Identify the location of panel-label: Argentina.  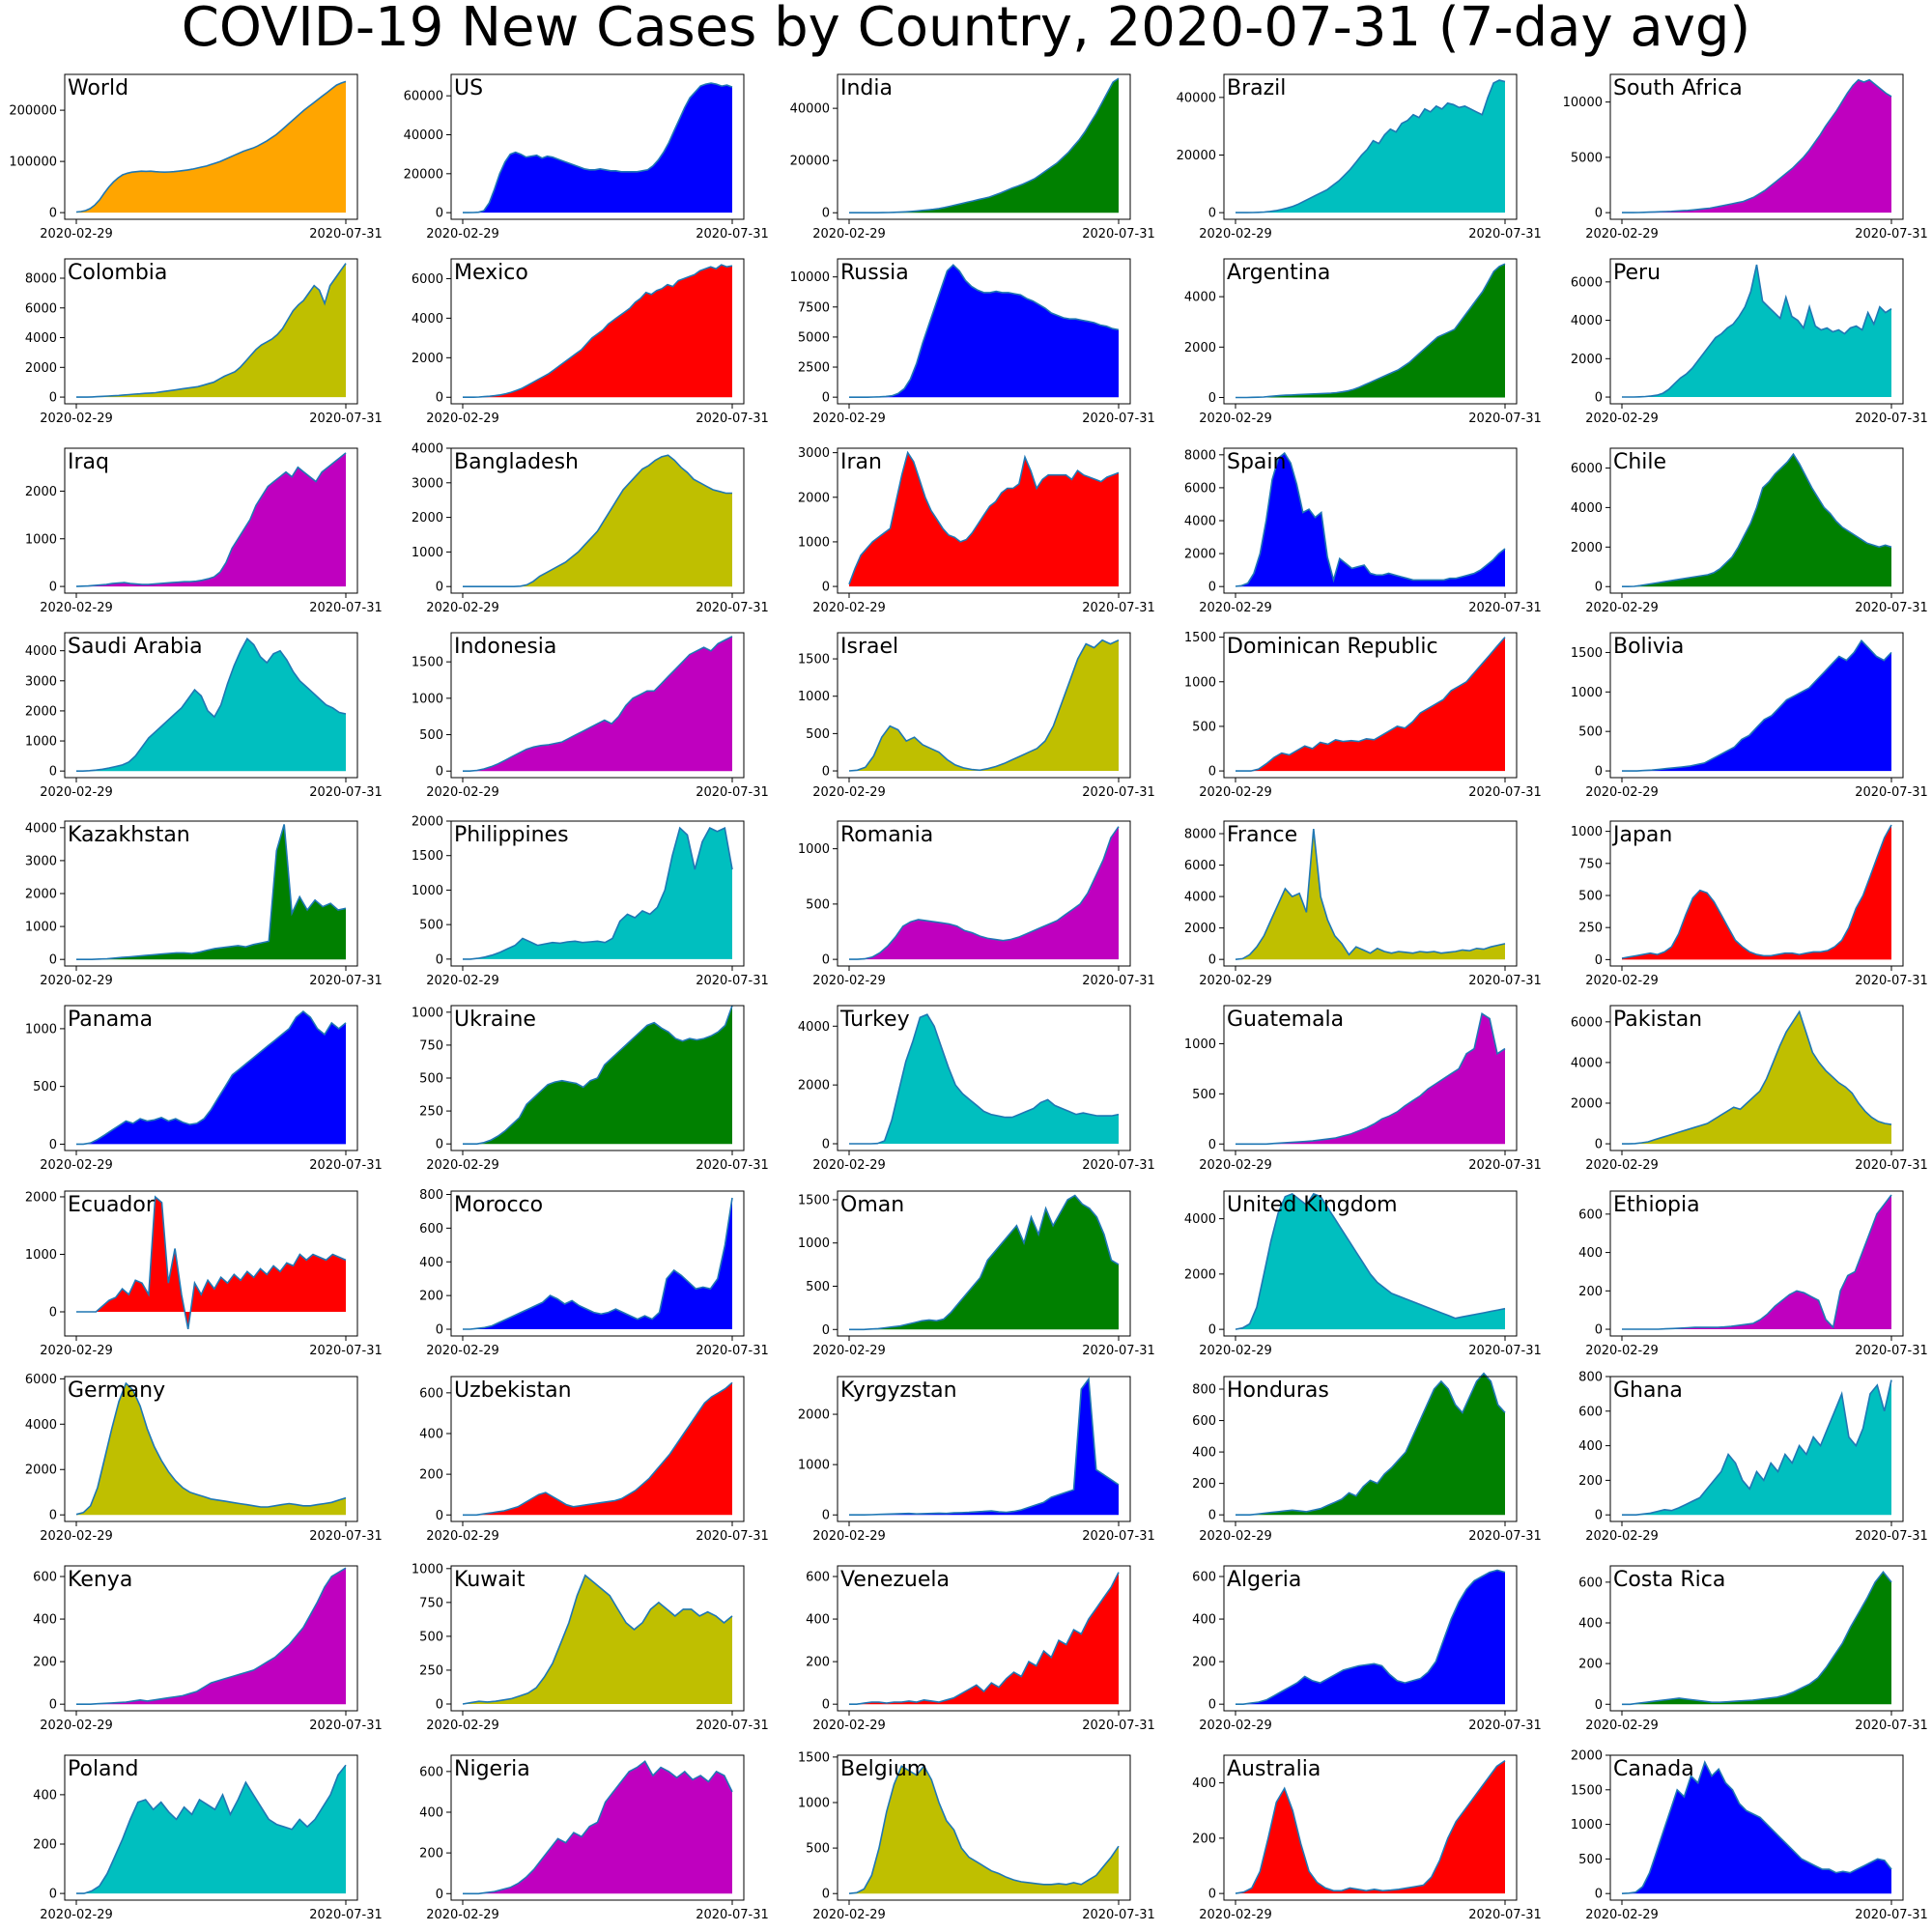
(1278, 273).